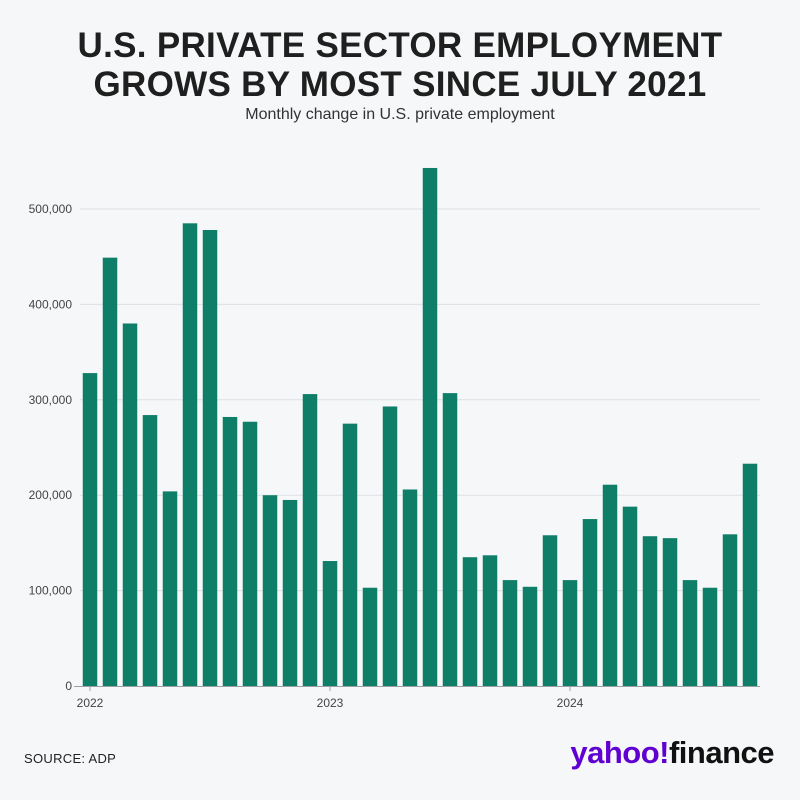 The height and width of the screenshot is (800, 800). What do you see at coordinates (619, 752) in the screenshot?
I see `logo-yahoo: yahoo!` at bounding box center [619, 752].